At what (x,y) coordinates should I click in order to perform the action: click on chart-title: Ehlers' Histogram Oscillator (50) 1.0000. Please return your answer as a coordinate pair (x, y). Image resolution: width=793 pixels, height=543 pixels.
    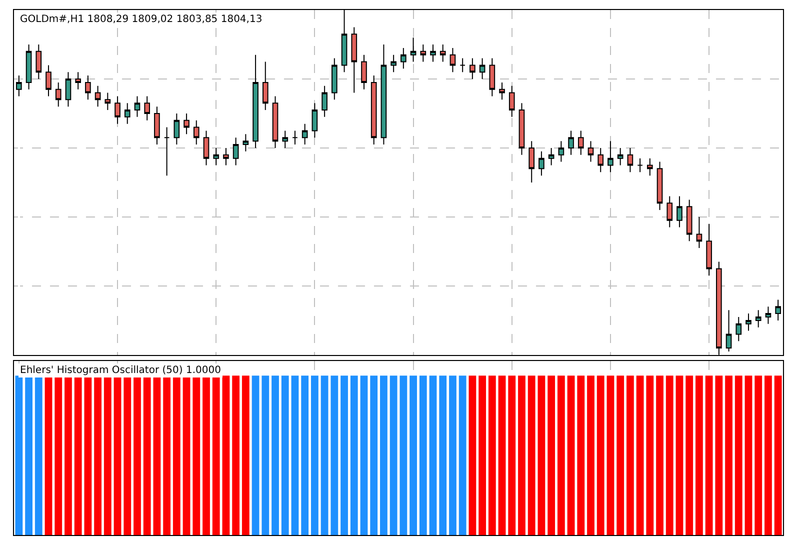
    Looking at the image, I should click on (120, 370).